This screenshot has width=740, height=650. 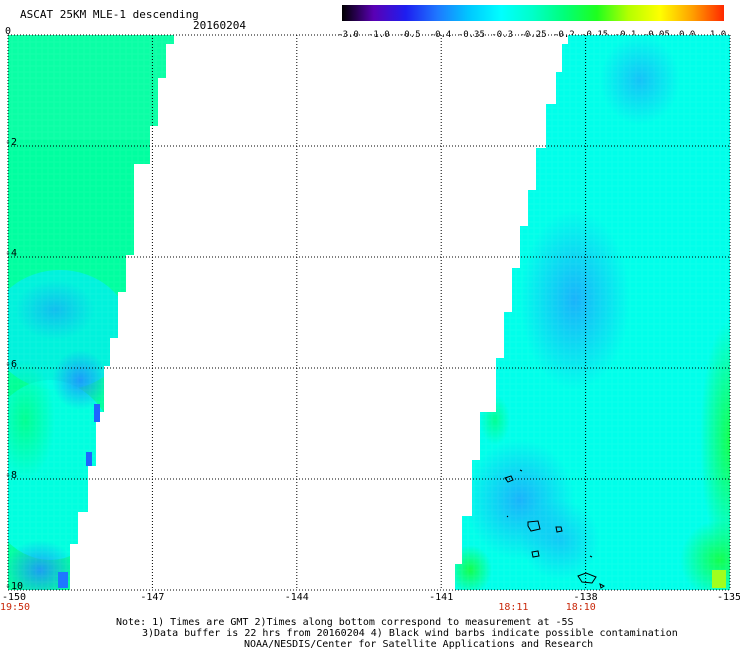 I want to click on latitude-label: -6, so click(x=11, y=364).